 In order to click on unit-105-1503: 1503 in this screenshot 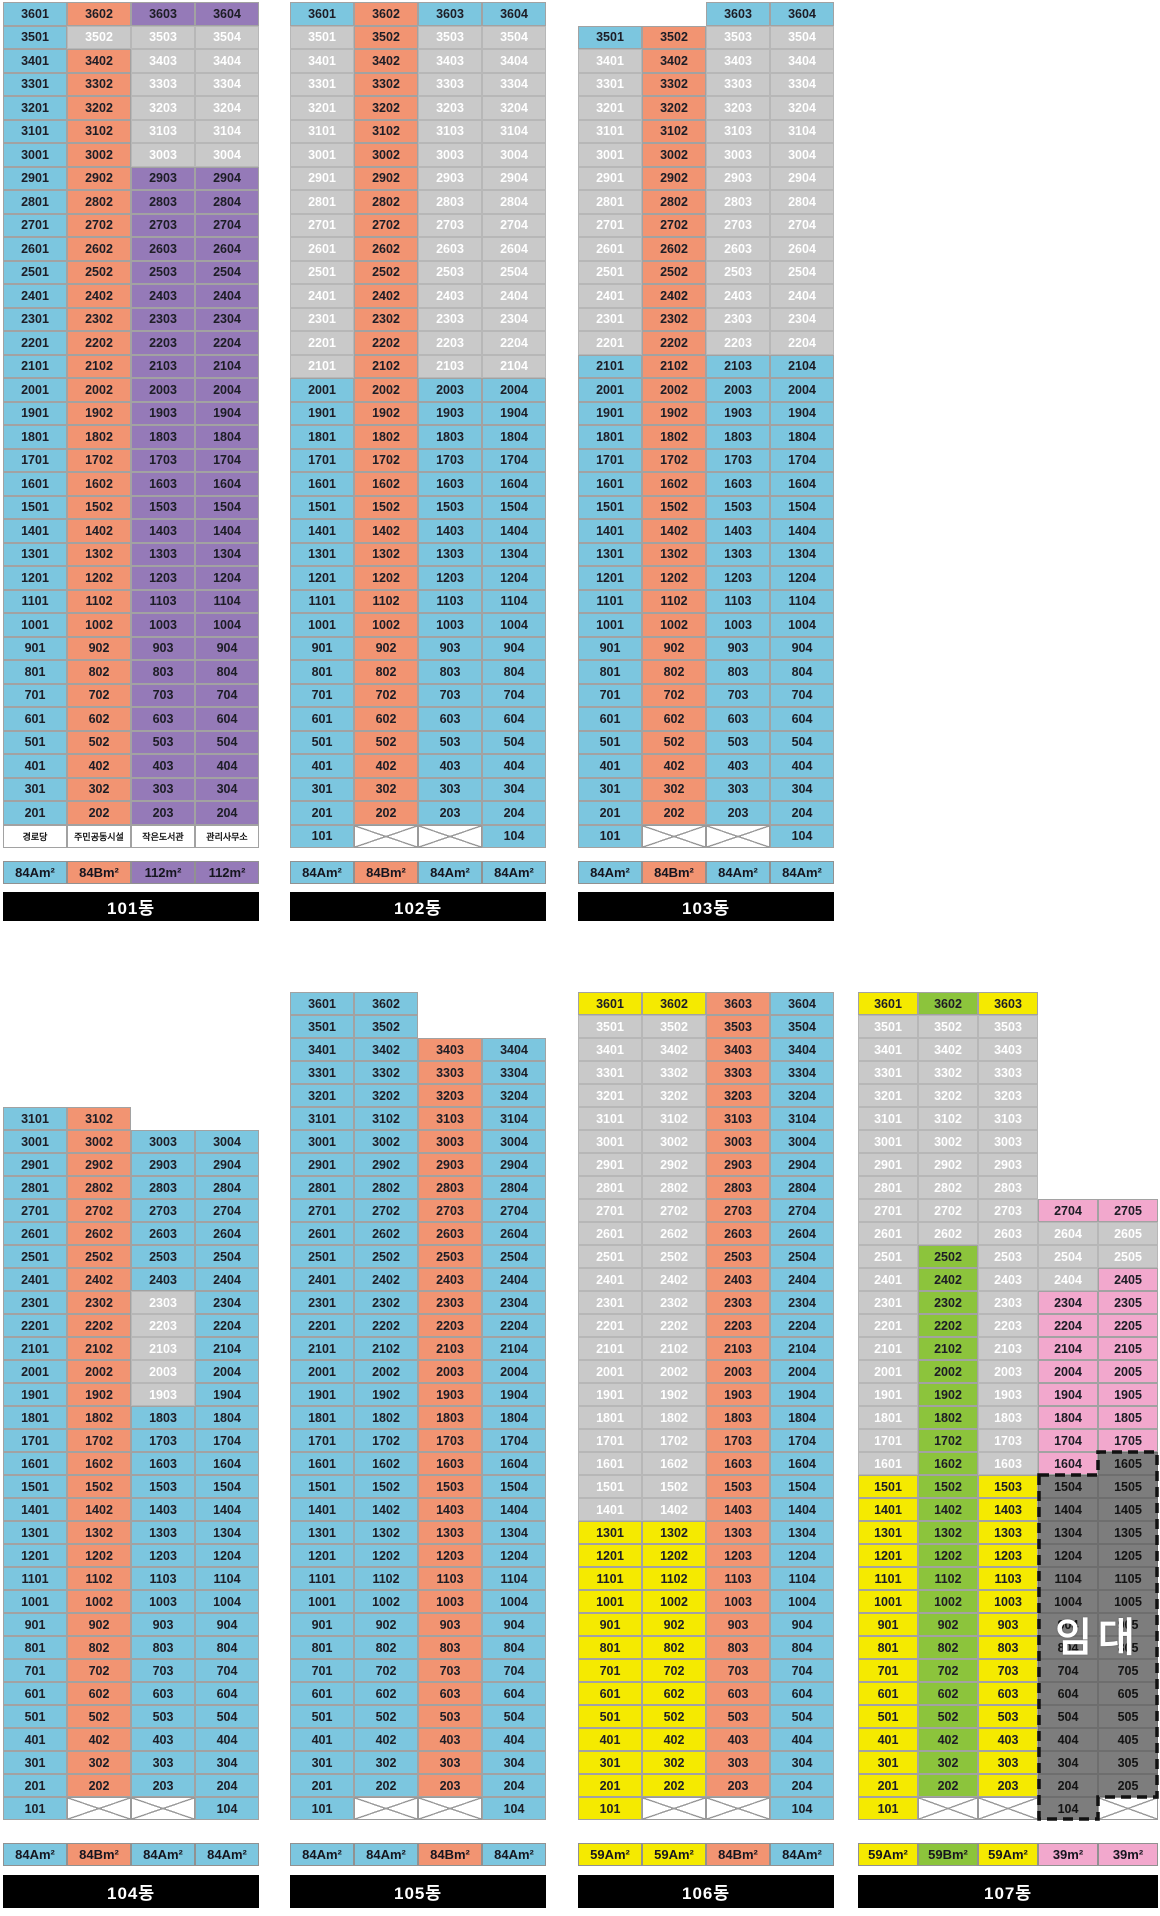, I will do `click(450, 1486)`.